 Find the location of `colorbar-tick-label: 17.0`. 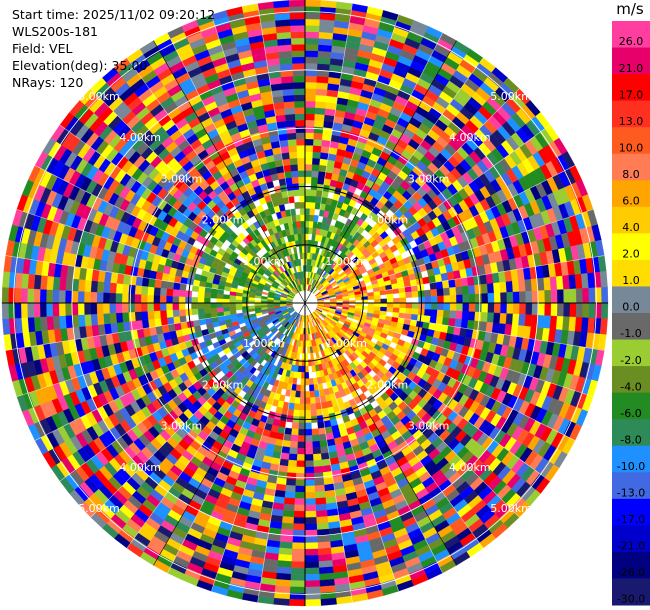

colorbar-tick-label: 17.0 is located at coordinates (631, 94).